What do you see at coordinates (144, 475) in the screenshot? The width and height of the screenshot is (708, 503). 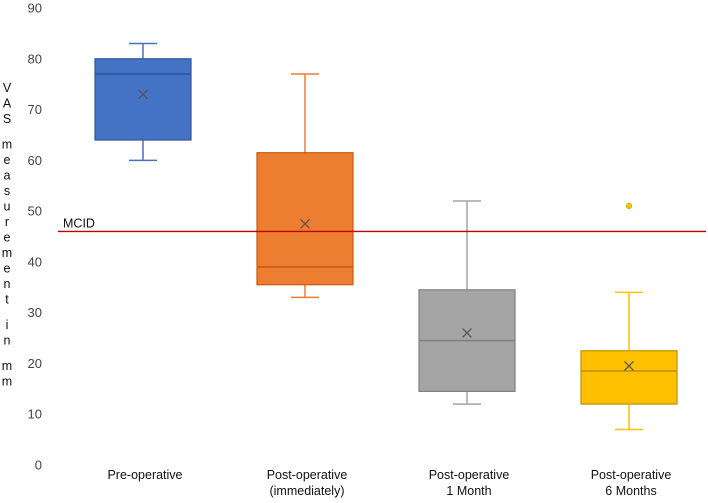 I see `category-label: Pre-operative` at bounding box center [144, 475].